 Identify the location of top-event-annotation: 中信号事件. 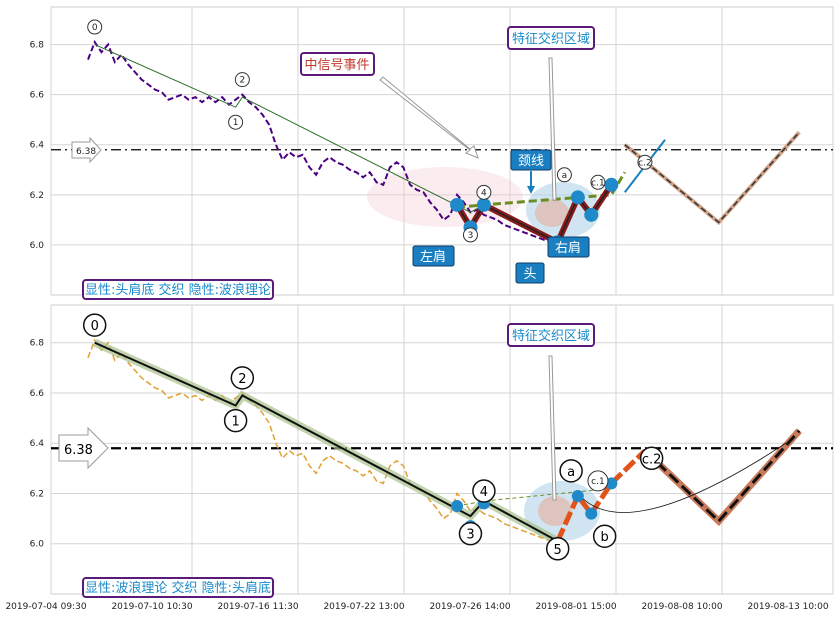
(389, 105).